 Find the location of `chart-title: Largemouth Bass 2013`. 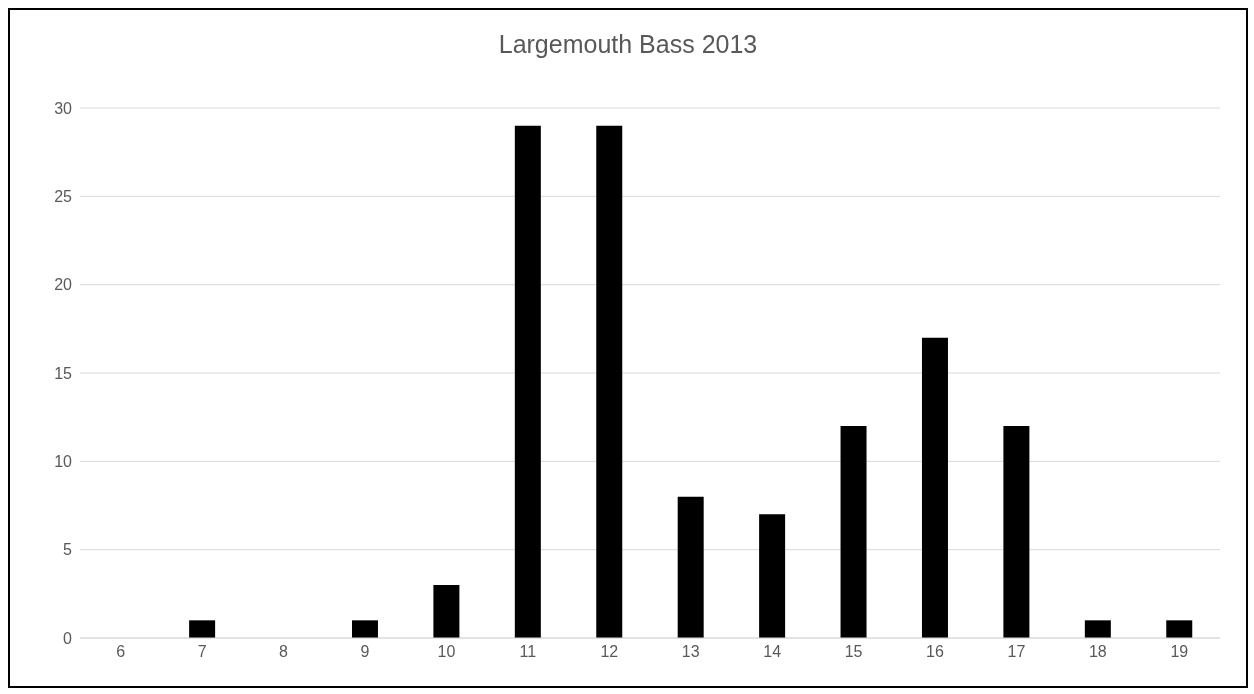

chart-title: Largemouth Bass 2013 is located at coordinates (628, 44).